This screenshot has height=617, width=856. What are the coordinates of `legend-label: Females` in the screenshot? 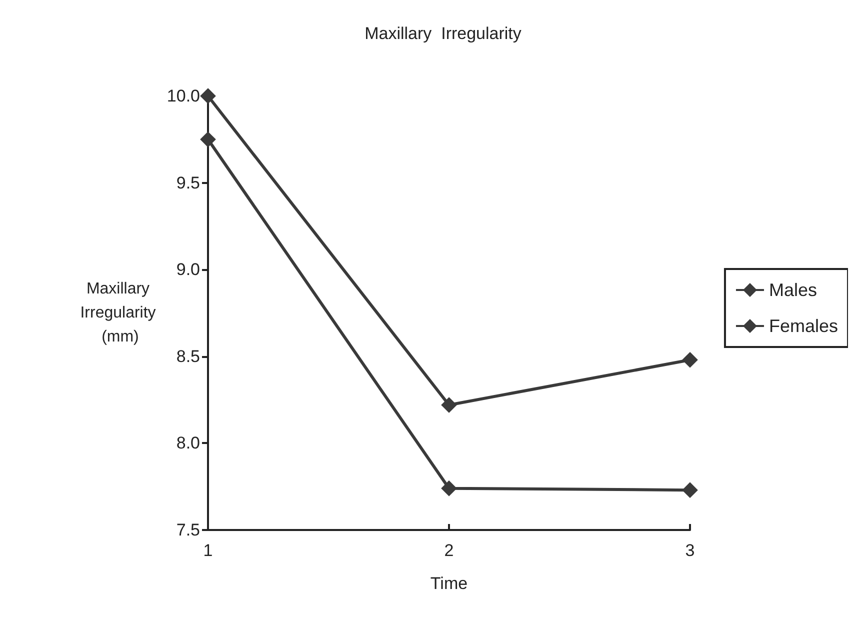 It's located at (803, 326).